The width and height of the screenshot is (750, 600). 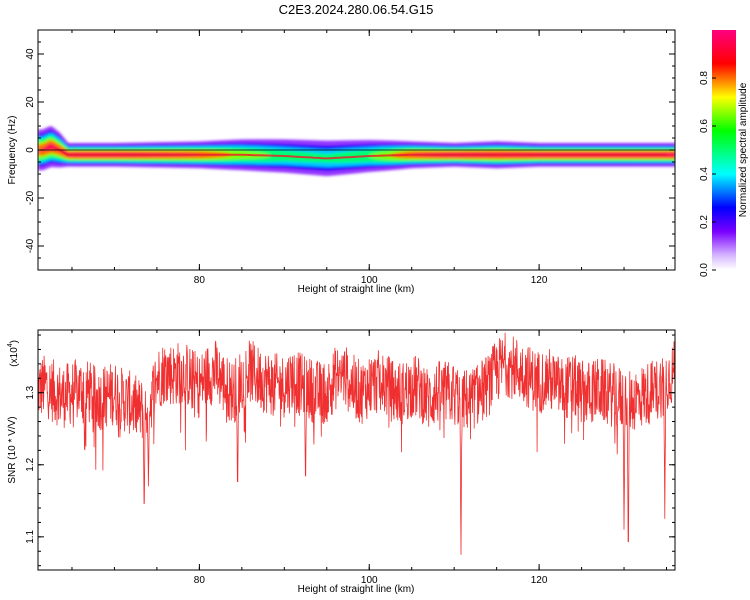 I want to click on spectrogram-y-tick-label: 0, so click(x=30, y=150).